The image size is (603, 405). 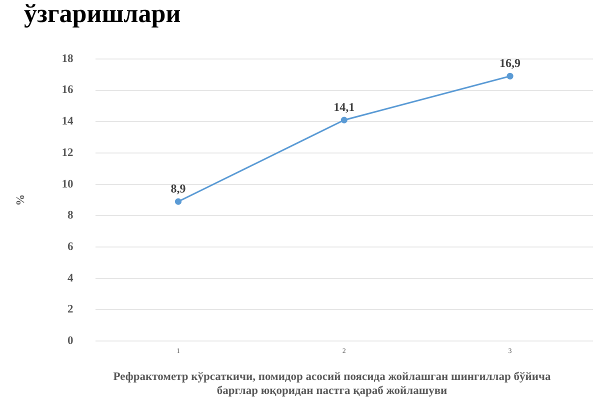 I want to click on y-tick-label: 18, so click(x=68, y=58).